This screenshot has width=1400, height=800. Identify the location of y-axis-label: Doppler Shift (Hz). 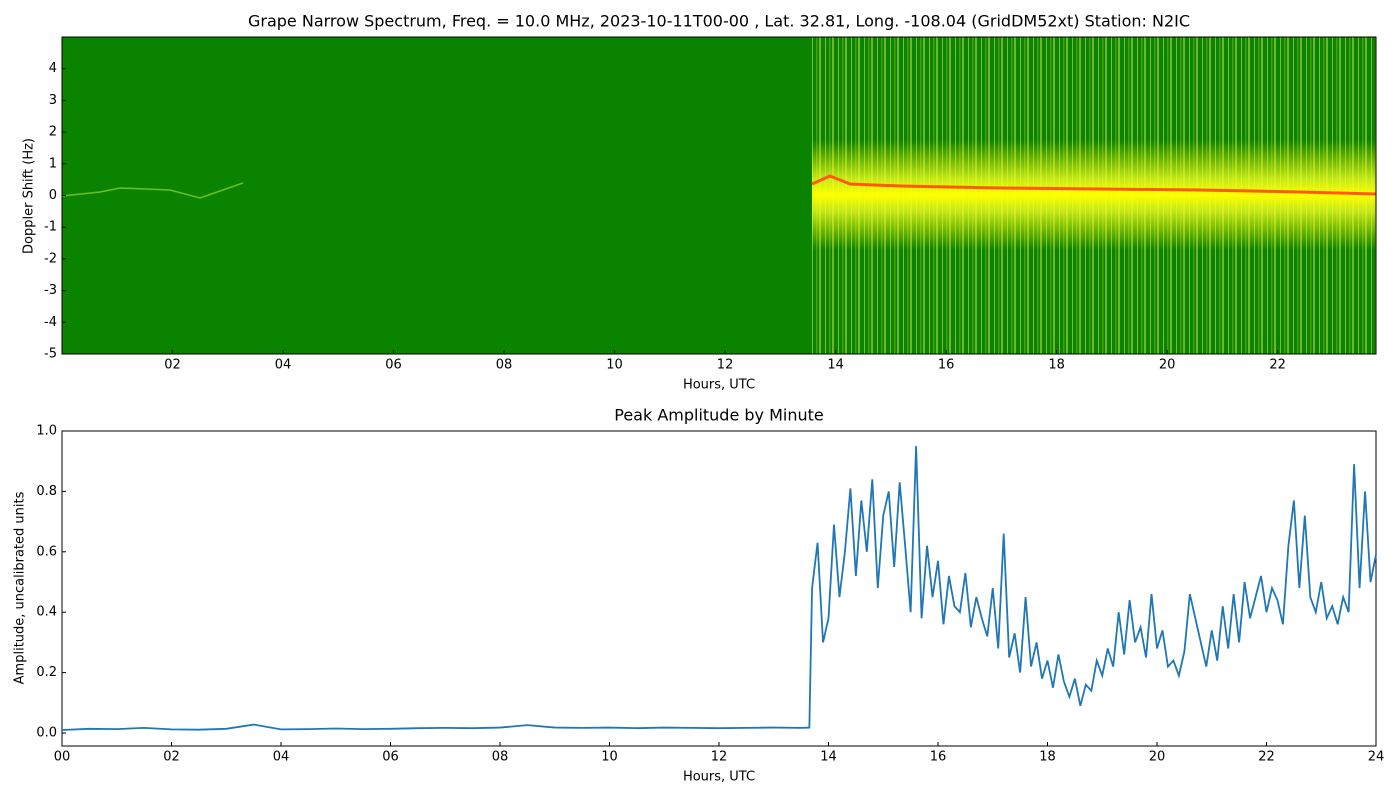
(29, 196).